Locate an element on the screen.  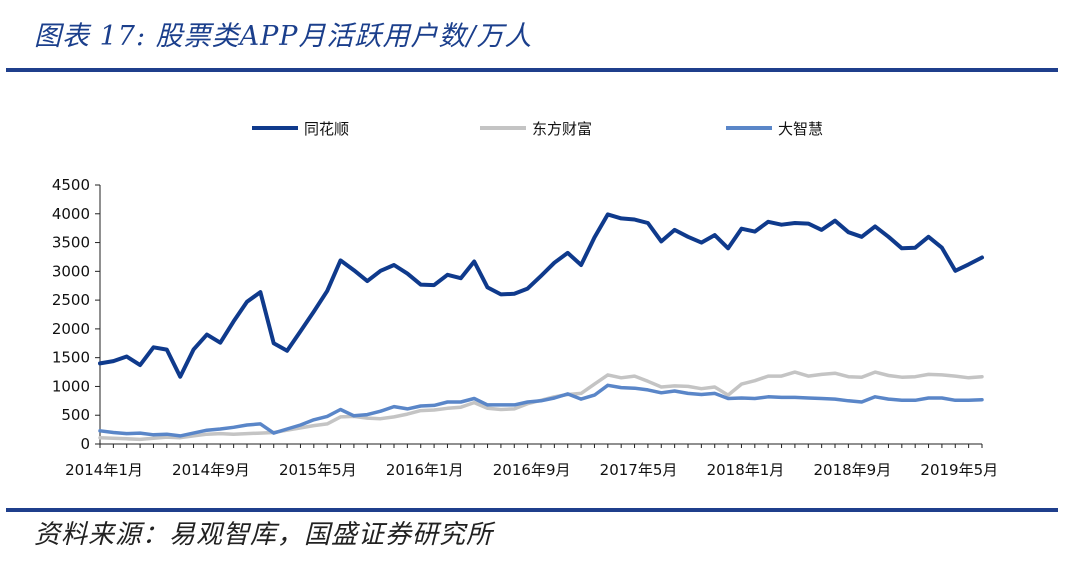
top-divider is located at coordinates (532, 70).